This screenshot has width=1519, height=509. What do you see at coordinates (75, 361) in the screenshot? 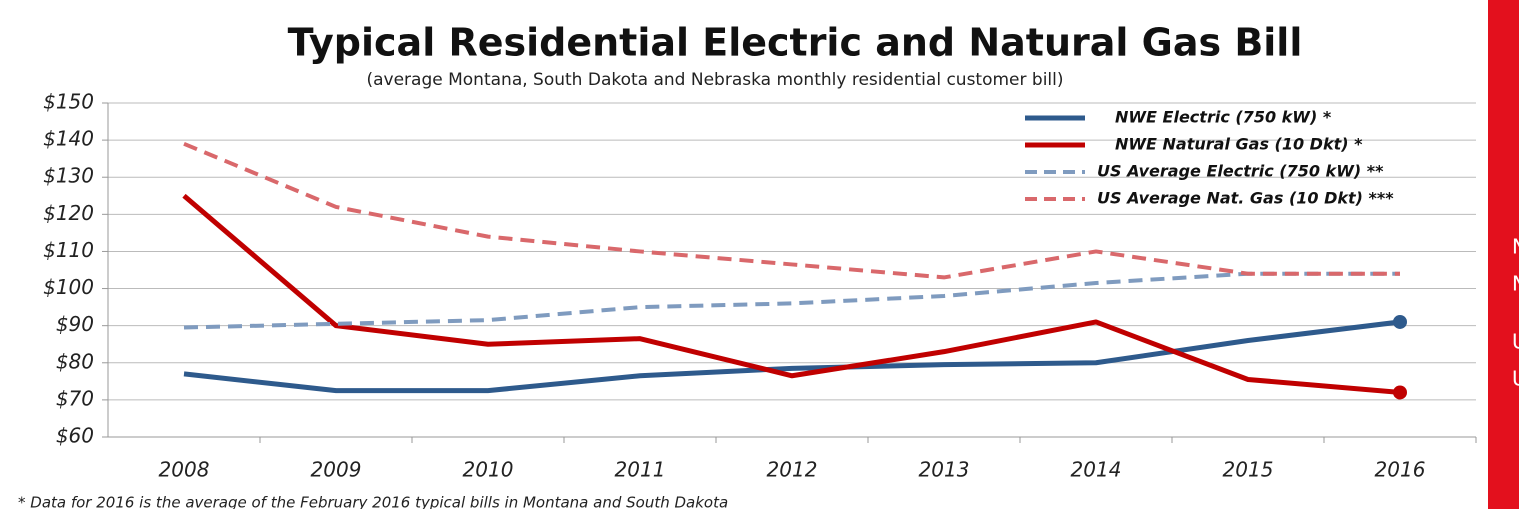
I see `y-tick-label: $80` at bounding box center [75, 361].